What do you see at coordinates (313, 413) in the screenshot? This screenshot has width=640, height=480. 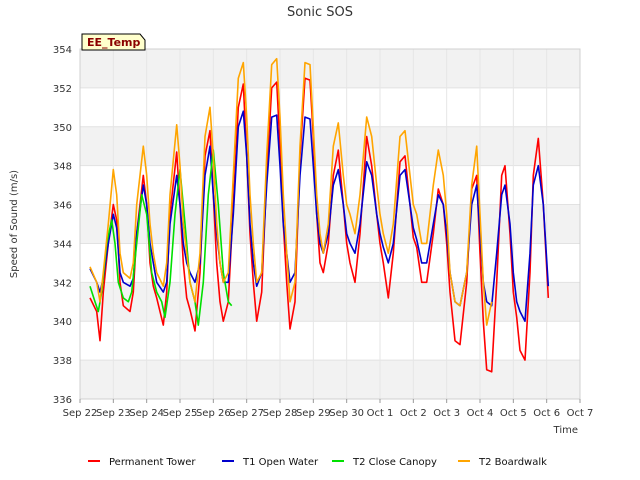 I see `x-tick-label: Sep 29` at bounding box center [313, 413].